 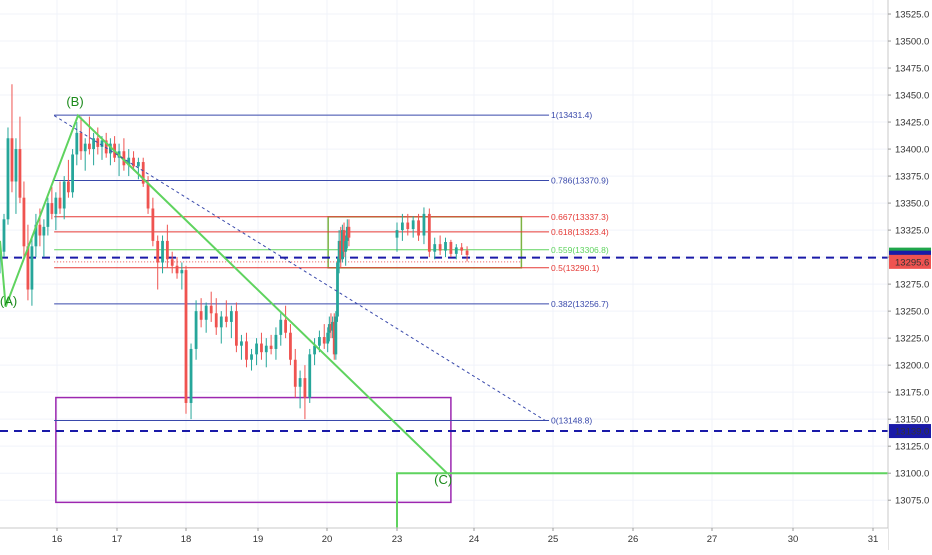 What do you see at coordinates (580, 232) in the screenshot?
I see `fib-level-label: 0.618(13323.4)` at bounding box center [580, 232].